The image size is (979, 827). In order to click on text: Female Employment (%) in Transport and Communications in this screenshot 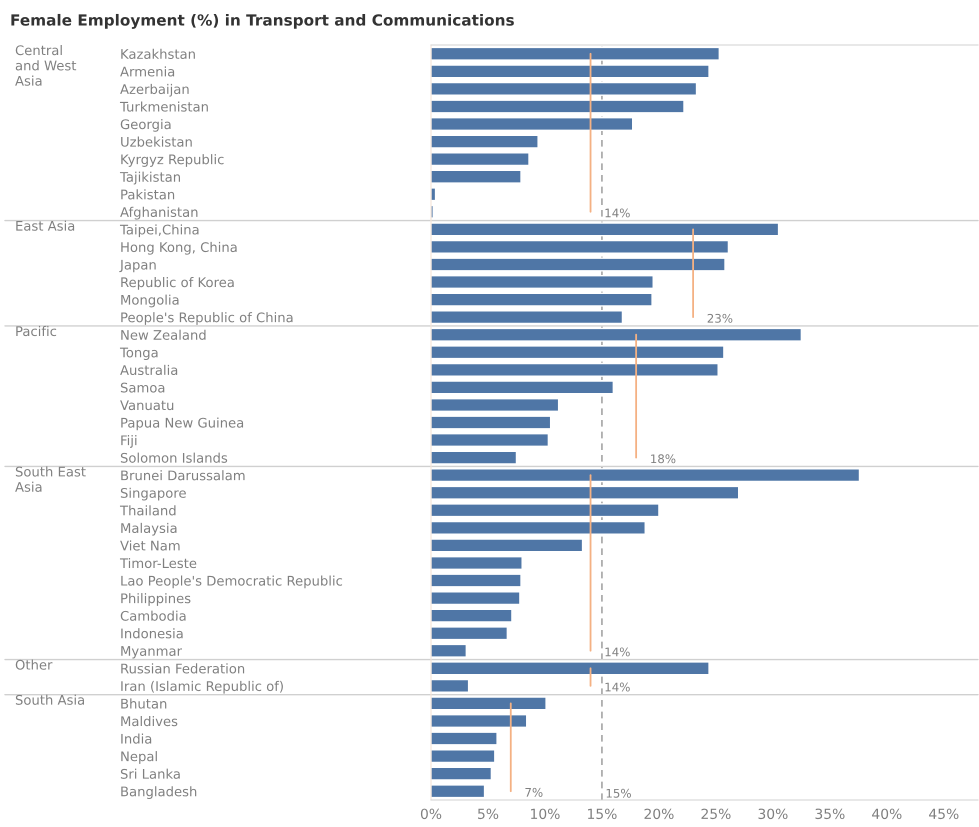, I will do `click(262, 21)`.